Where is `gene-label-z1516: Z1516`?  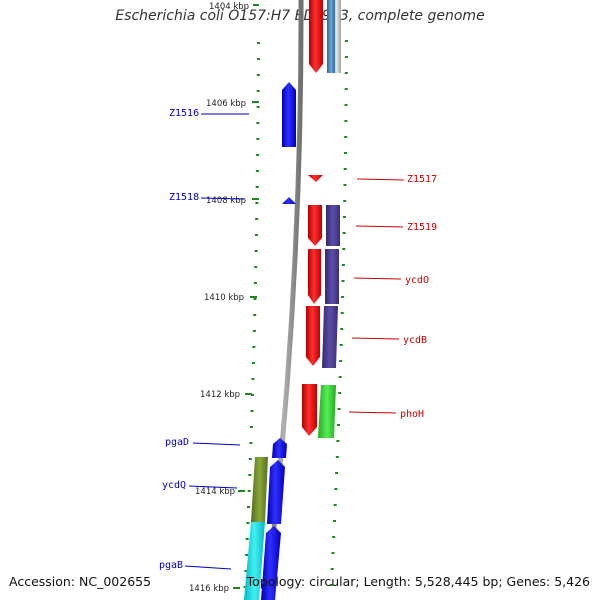
gene-label-z1516: Z1516 is located at coordinates (184, 113).